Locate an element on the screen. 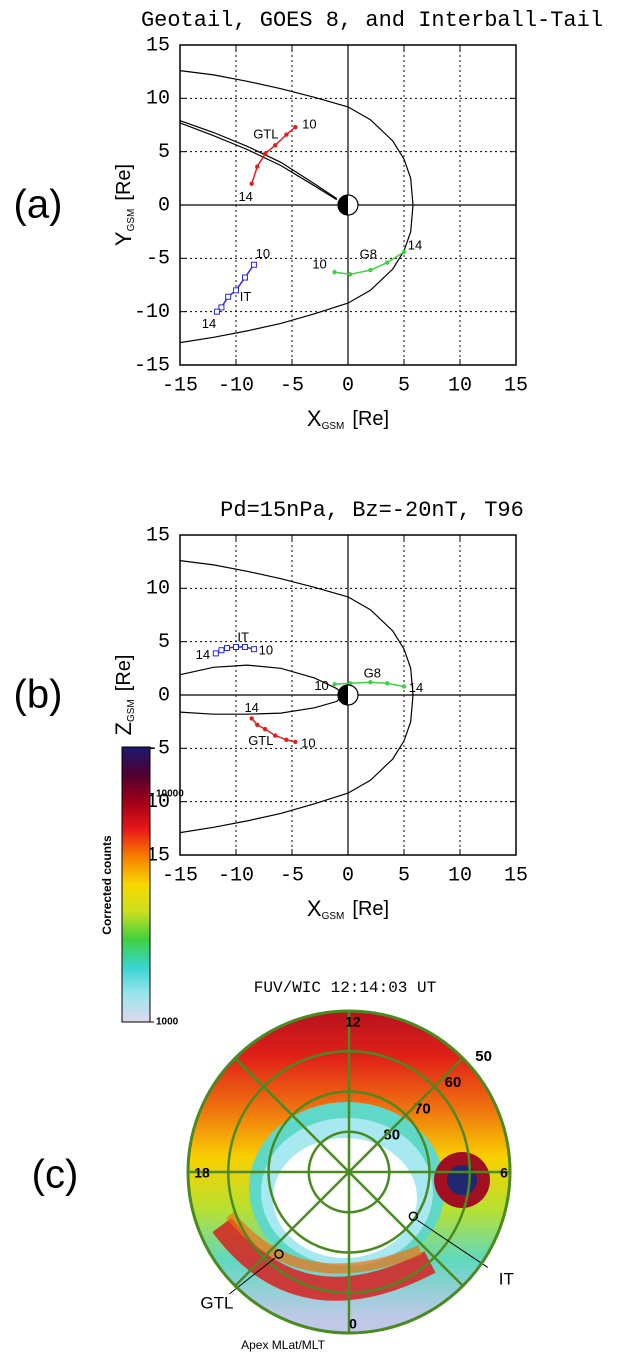  chart-title: Geotail, GOES 8, and Interball-Tail is located at coordinates (372, 20).